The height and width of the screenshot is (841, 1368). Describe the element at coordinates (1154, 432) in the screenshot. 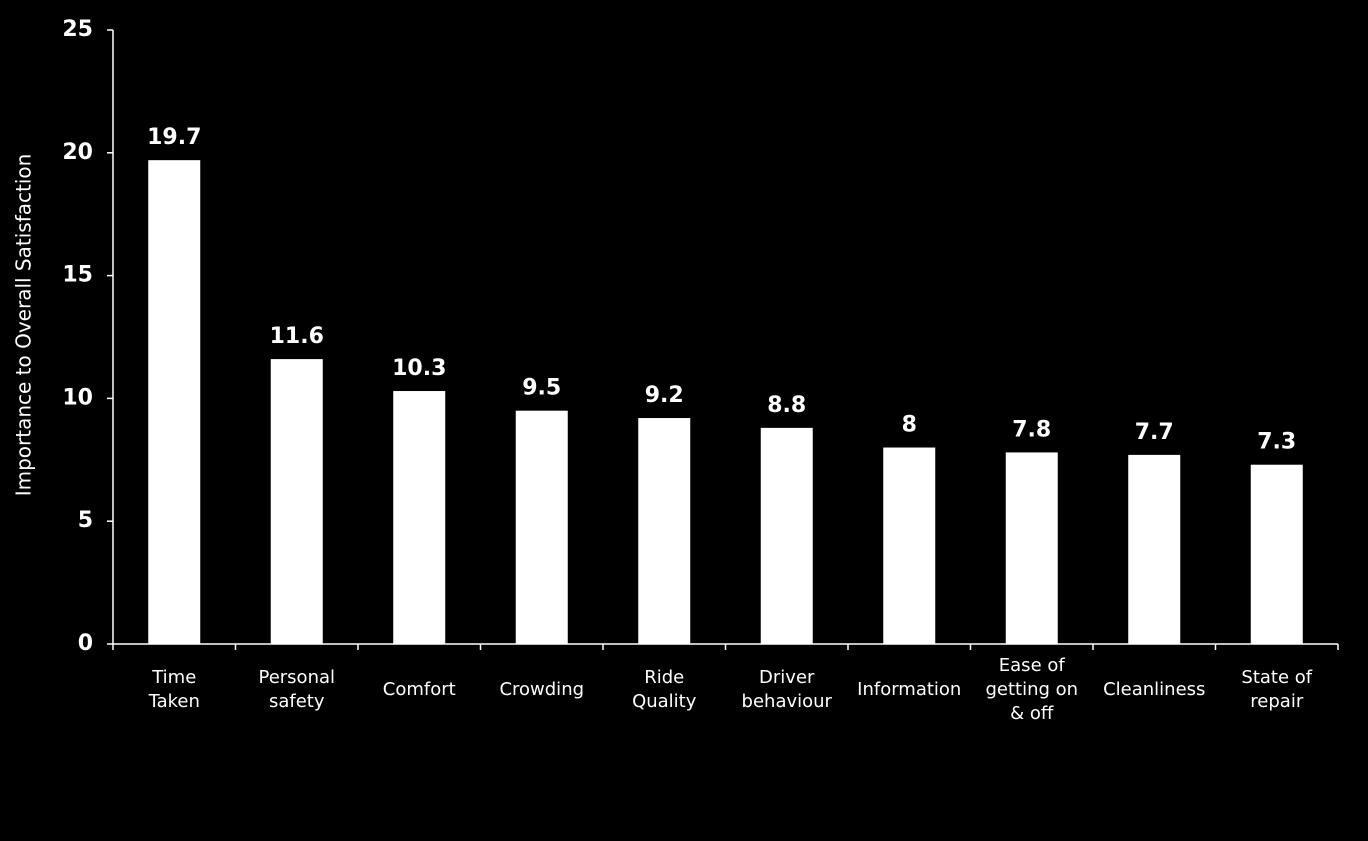

I see `value-label: 7.7` at that location.